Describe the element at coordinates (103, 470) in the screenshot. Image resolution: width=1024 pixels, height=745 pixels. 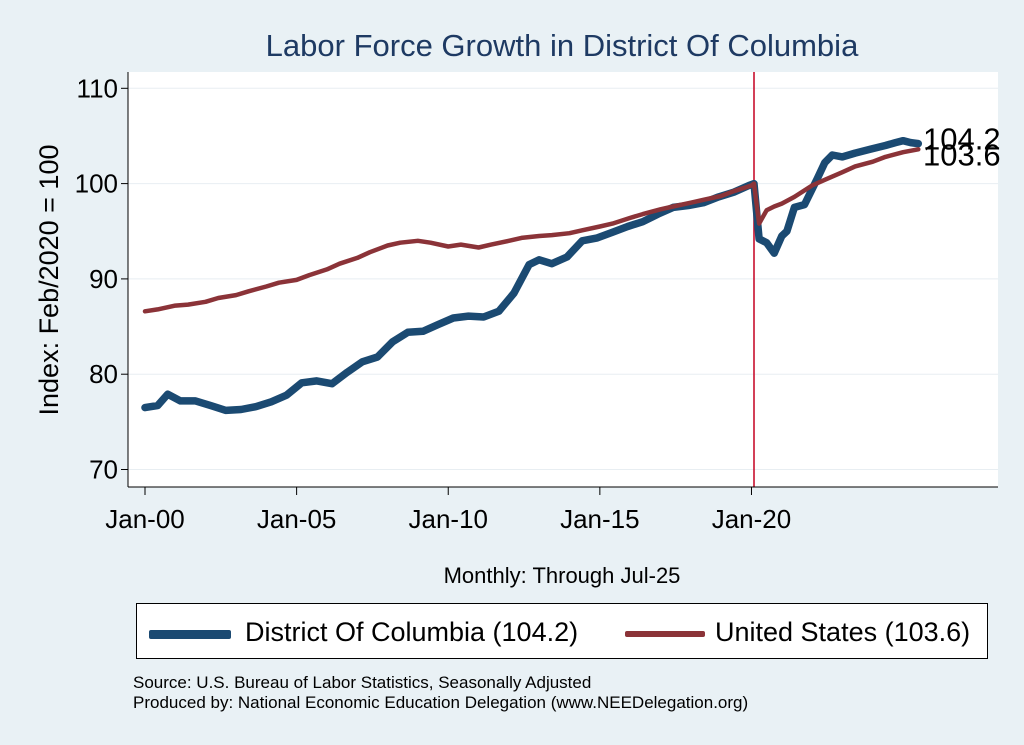
I see `y-tick-label: 70` at that location.